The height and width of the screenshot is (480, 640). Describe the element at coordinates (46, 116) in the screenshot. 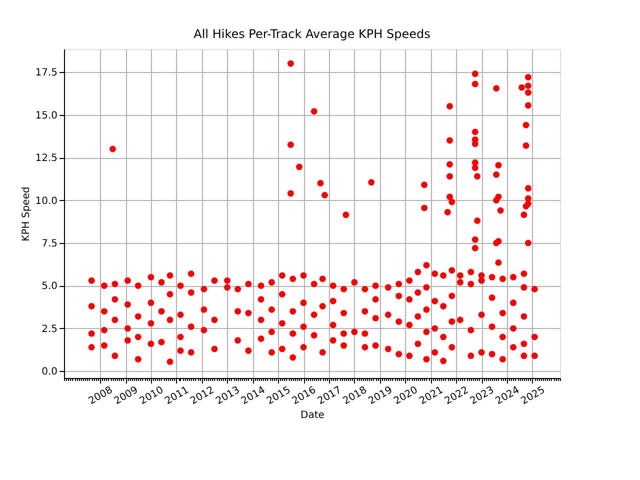

I see `y-tick-label: 15.0` at that location.